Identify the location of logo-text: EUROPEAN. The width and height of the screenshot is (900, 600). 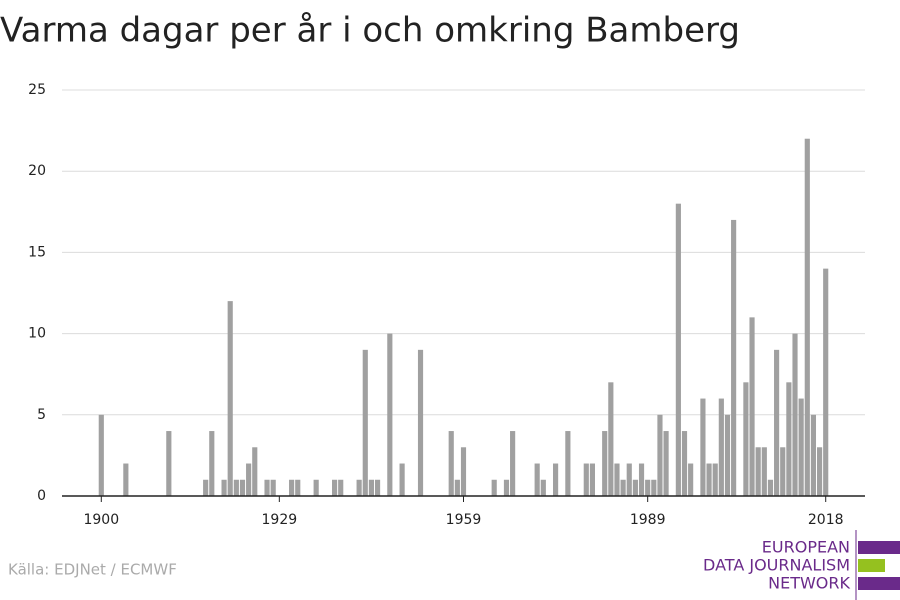
(806, 547).